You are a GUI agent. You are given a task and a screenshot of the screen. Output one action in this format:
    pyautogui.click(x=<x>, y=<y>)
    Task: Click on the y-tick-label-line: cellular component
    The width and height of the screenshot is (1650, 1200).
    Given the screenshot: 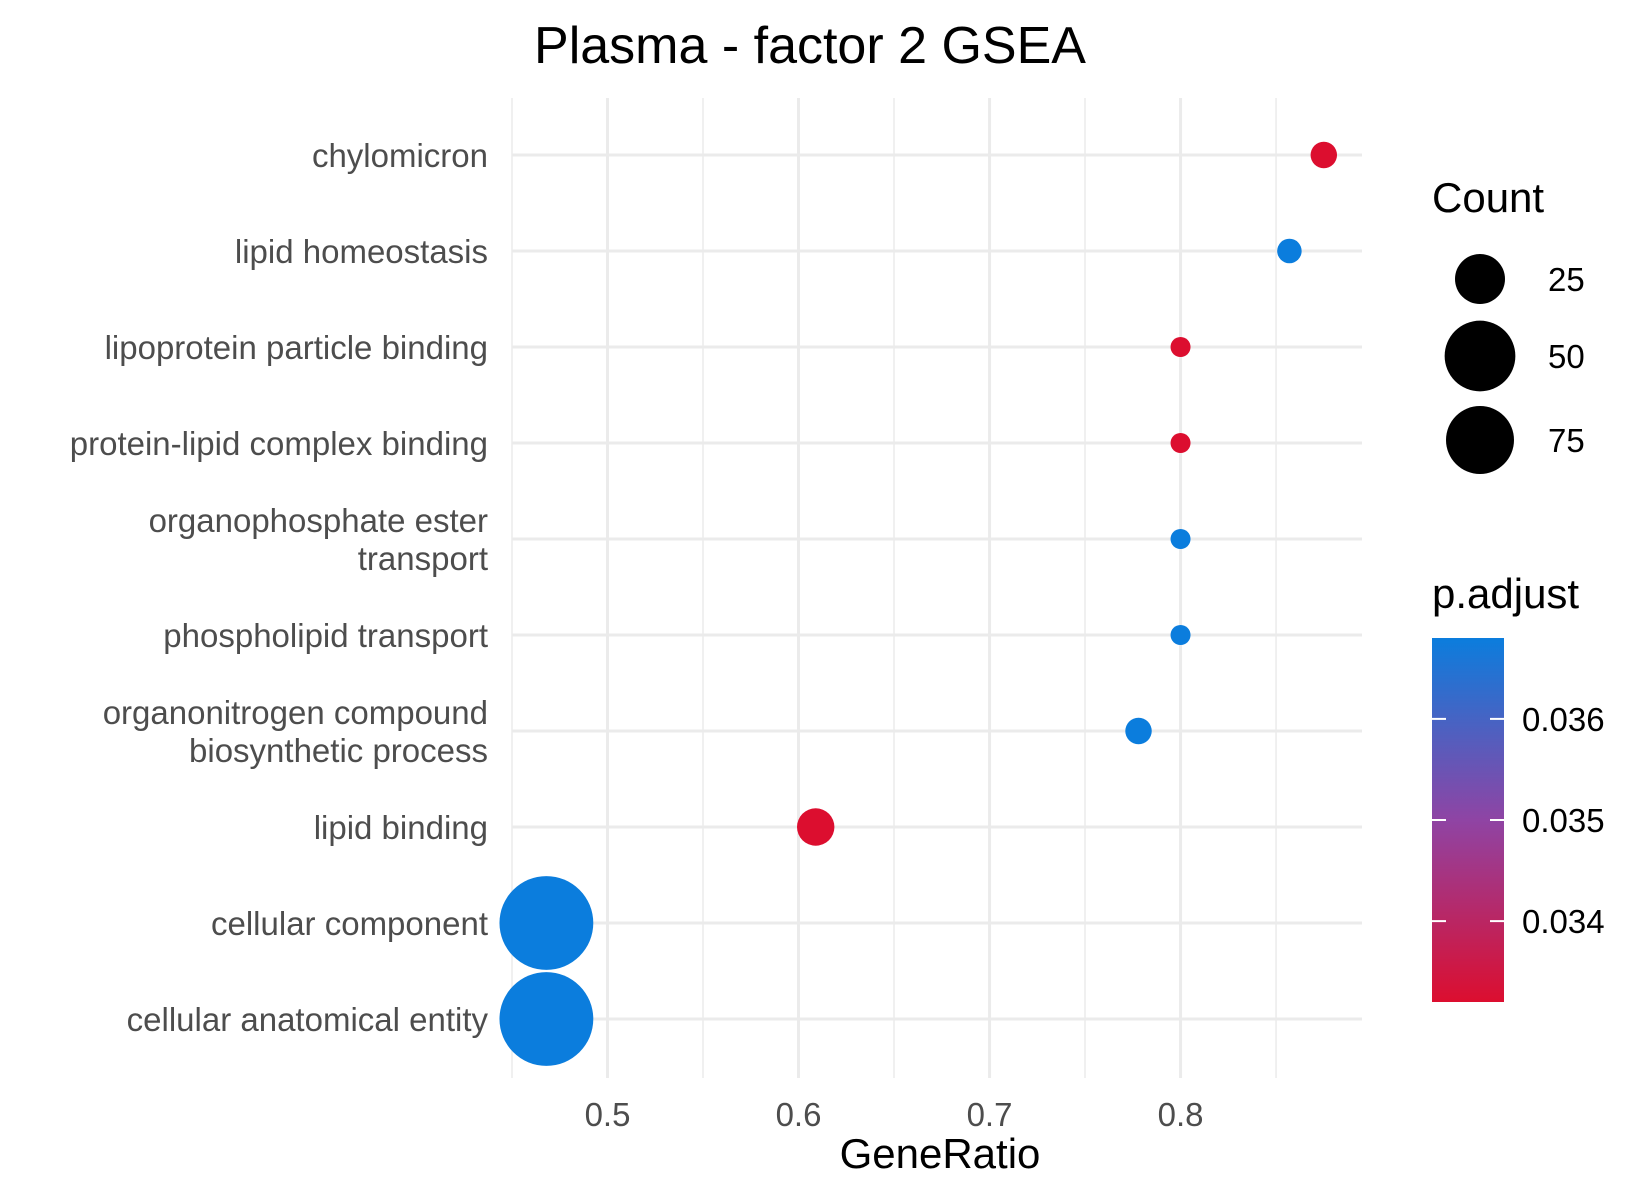 What is the action you would take?
    pyautogui.click(x=349, y=923)
    